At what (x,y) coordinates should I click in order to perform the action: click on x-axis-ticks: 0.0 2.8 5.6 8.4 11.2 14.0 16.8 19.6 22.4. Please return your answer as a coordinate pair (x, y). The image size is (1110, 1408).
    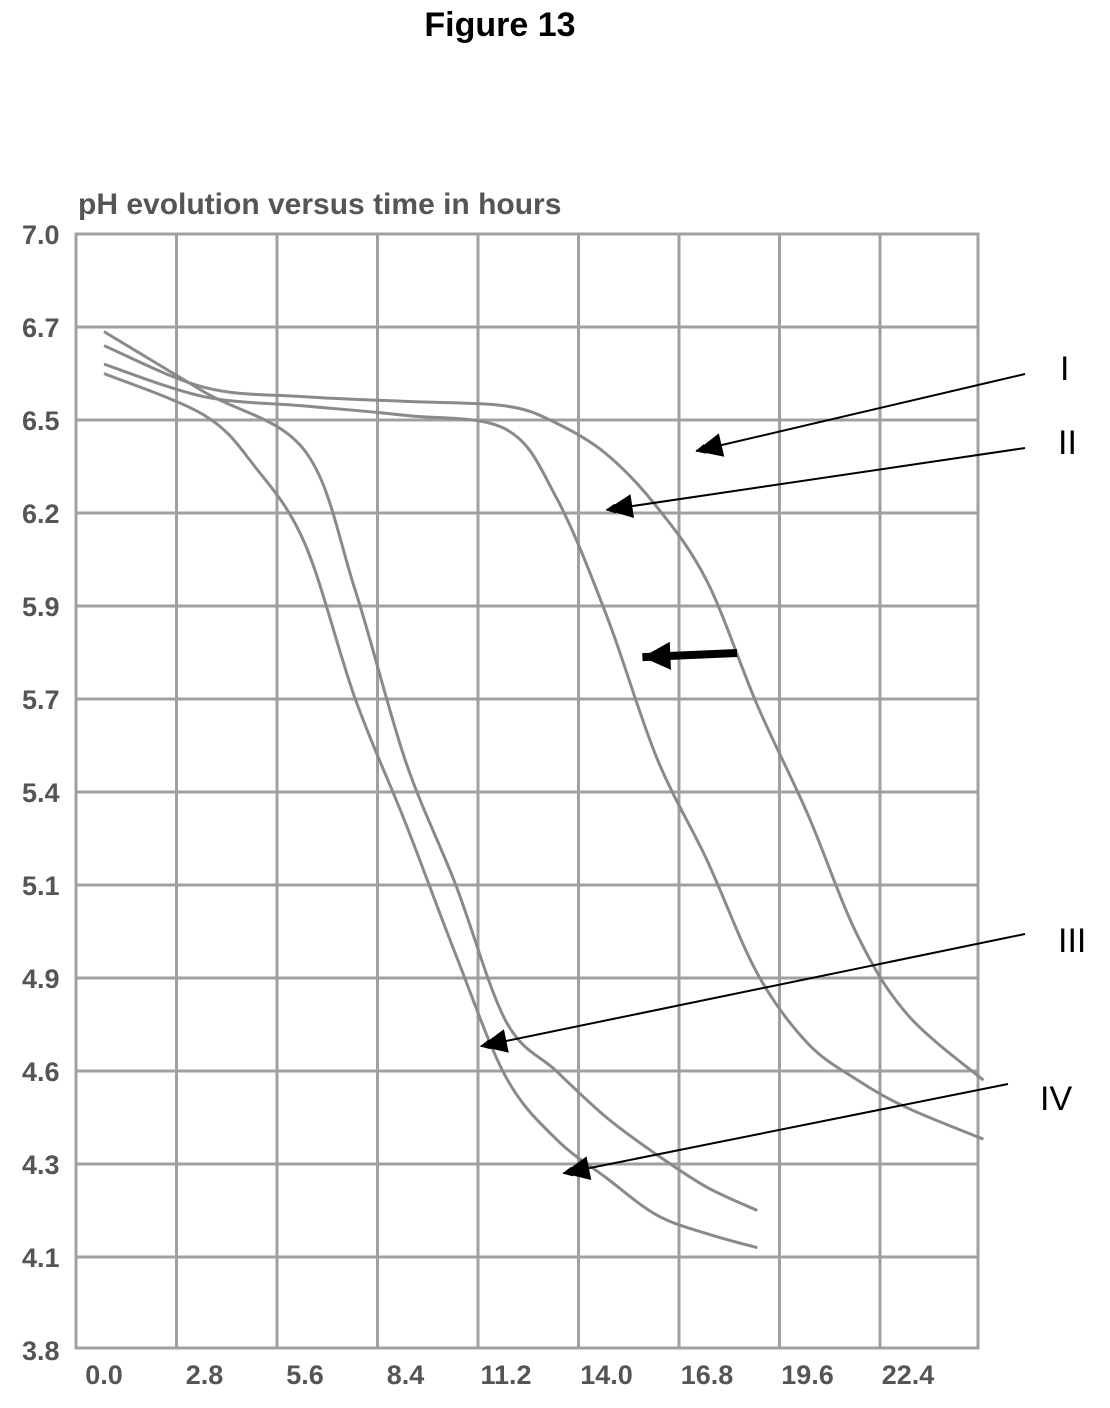
    Looking at the image, I should click on (509, 1375).